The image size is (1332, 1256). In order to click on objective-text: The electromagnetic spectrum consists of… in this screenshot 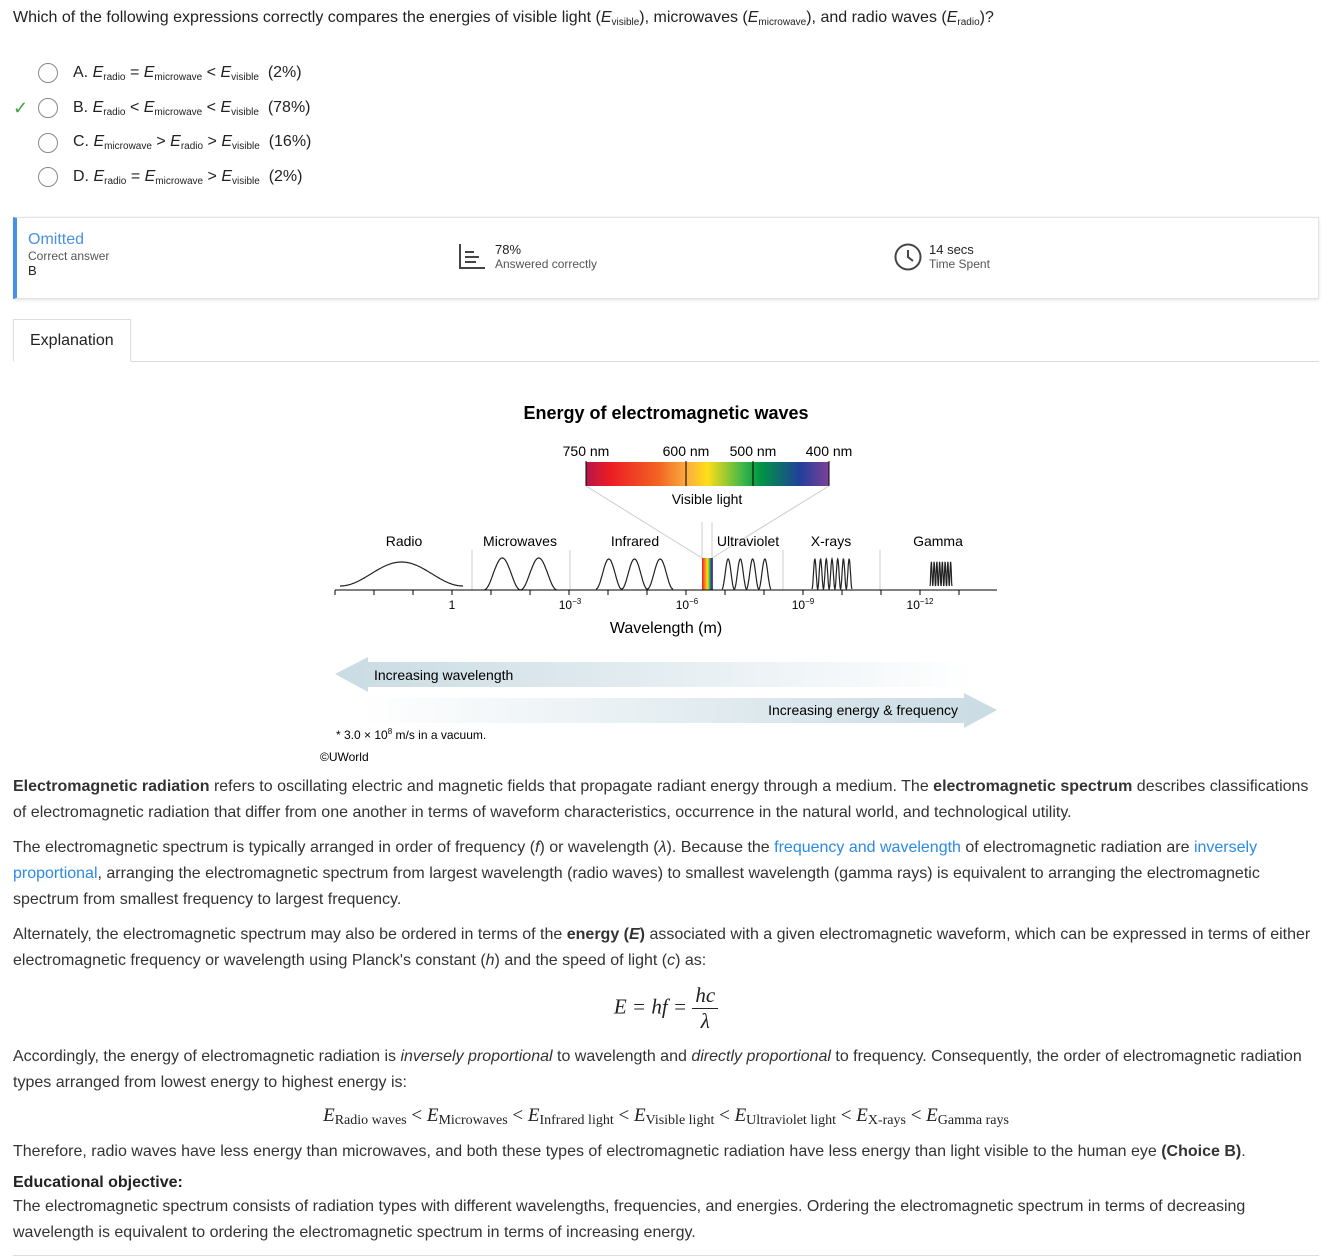, I will do `click(629, 1219)`.